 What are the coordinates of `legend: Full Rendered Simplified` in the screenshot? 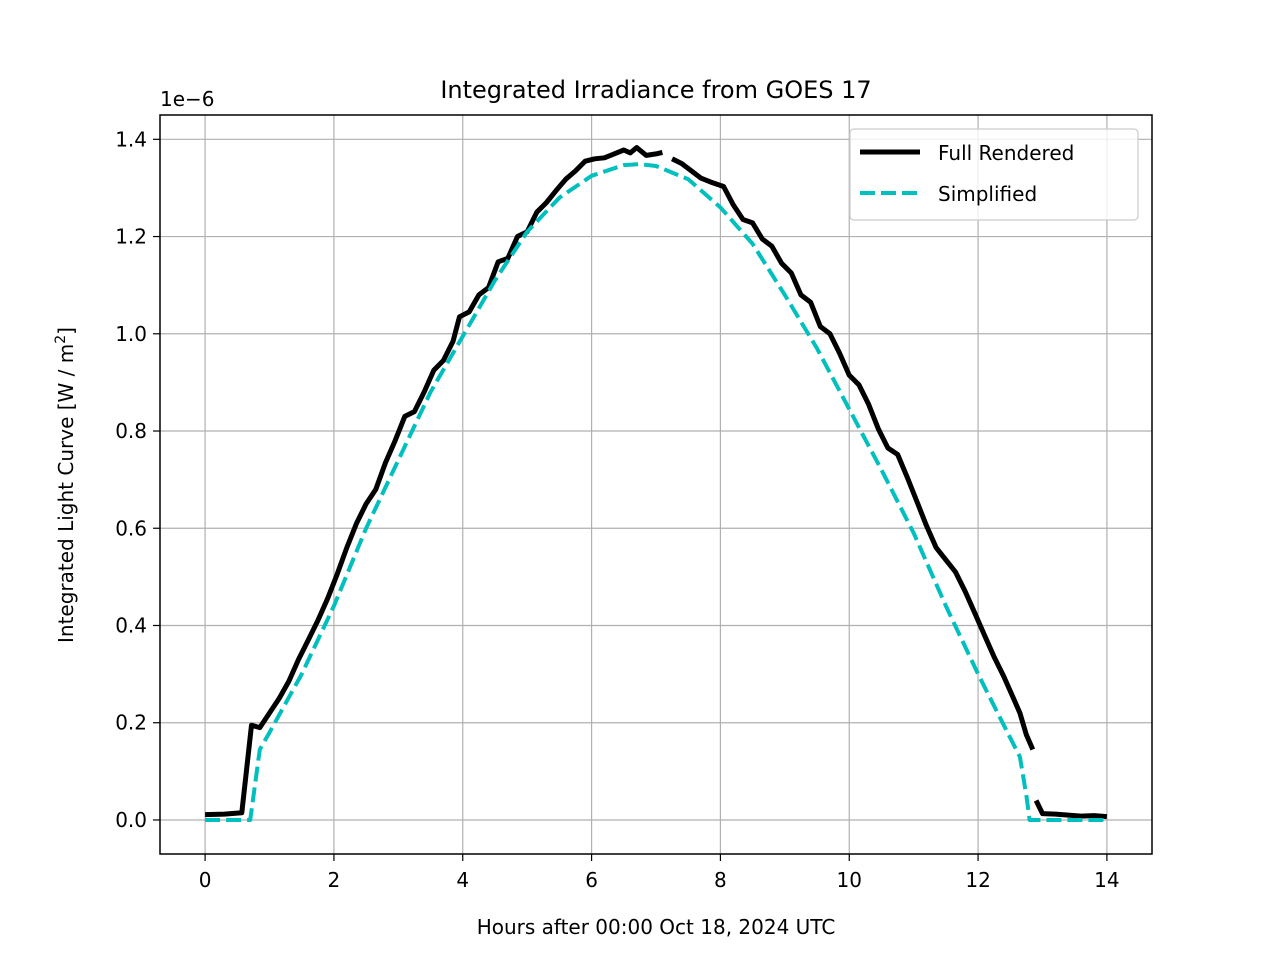 It's located at (994, 174).